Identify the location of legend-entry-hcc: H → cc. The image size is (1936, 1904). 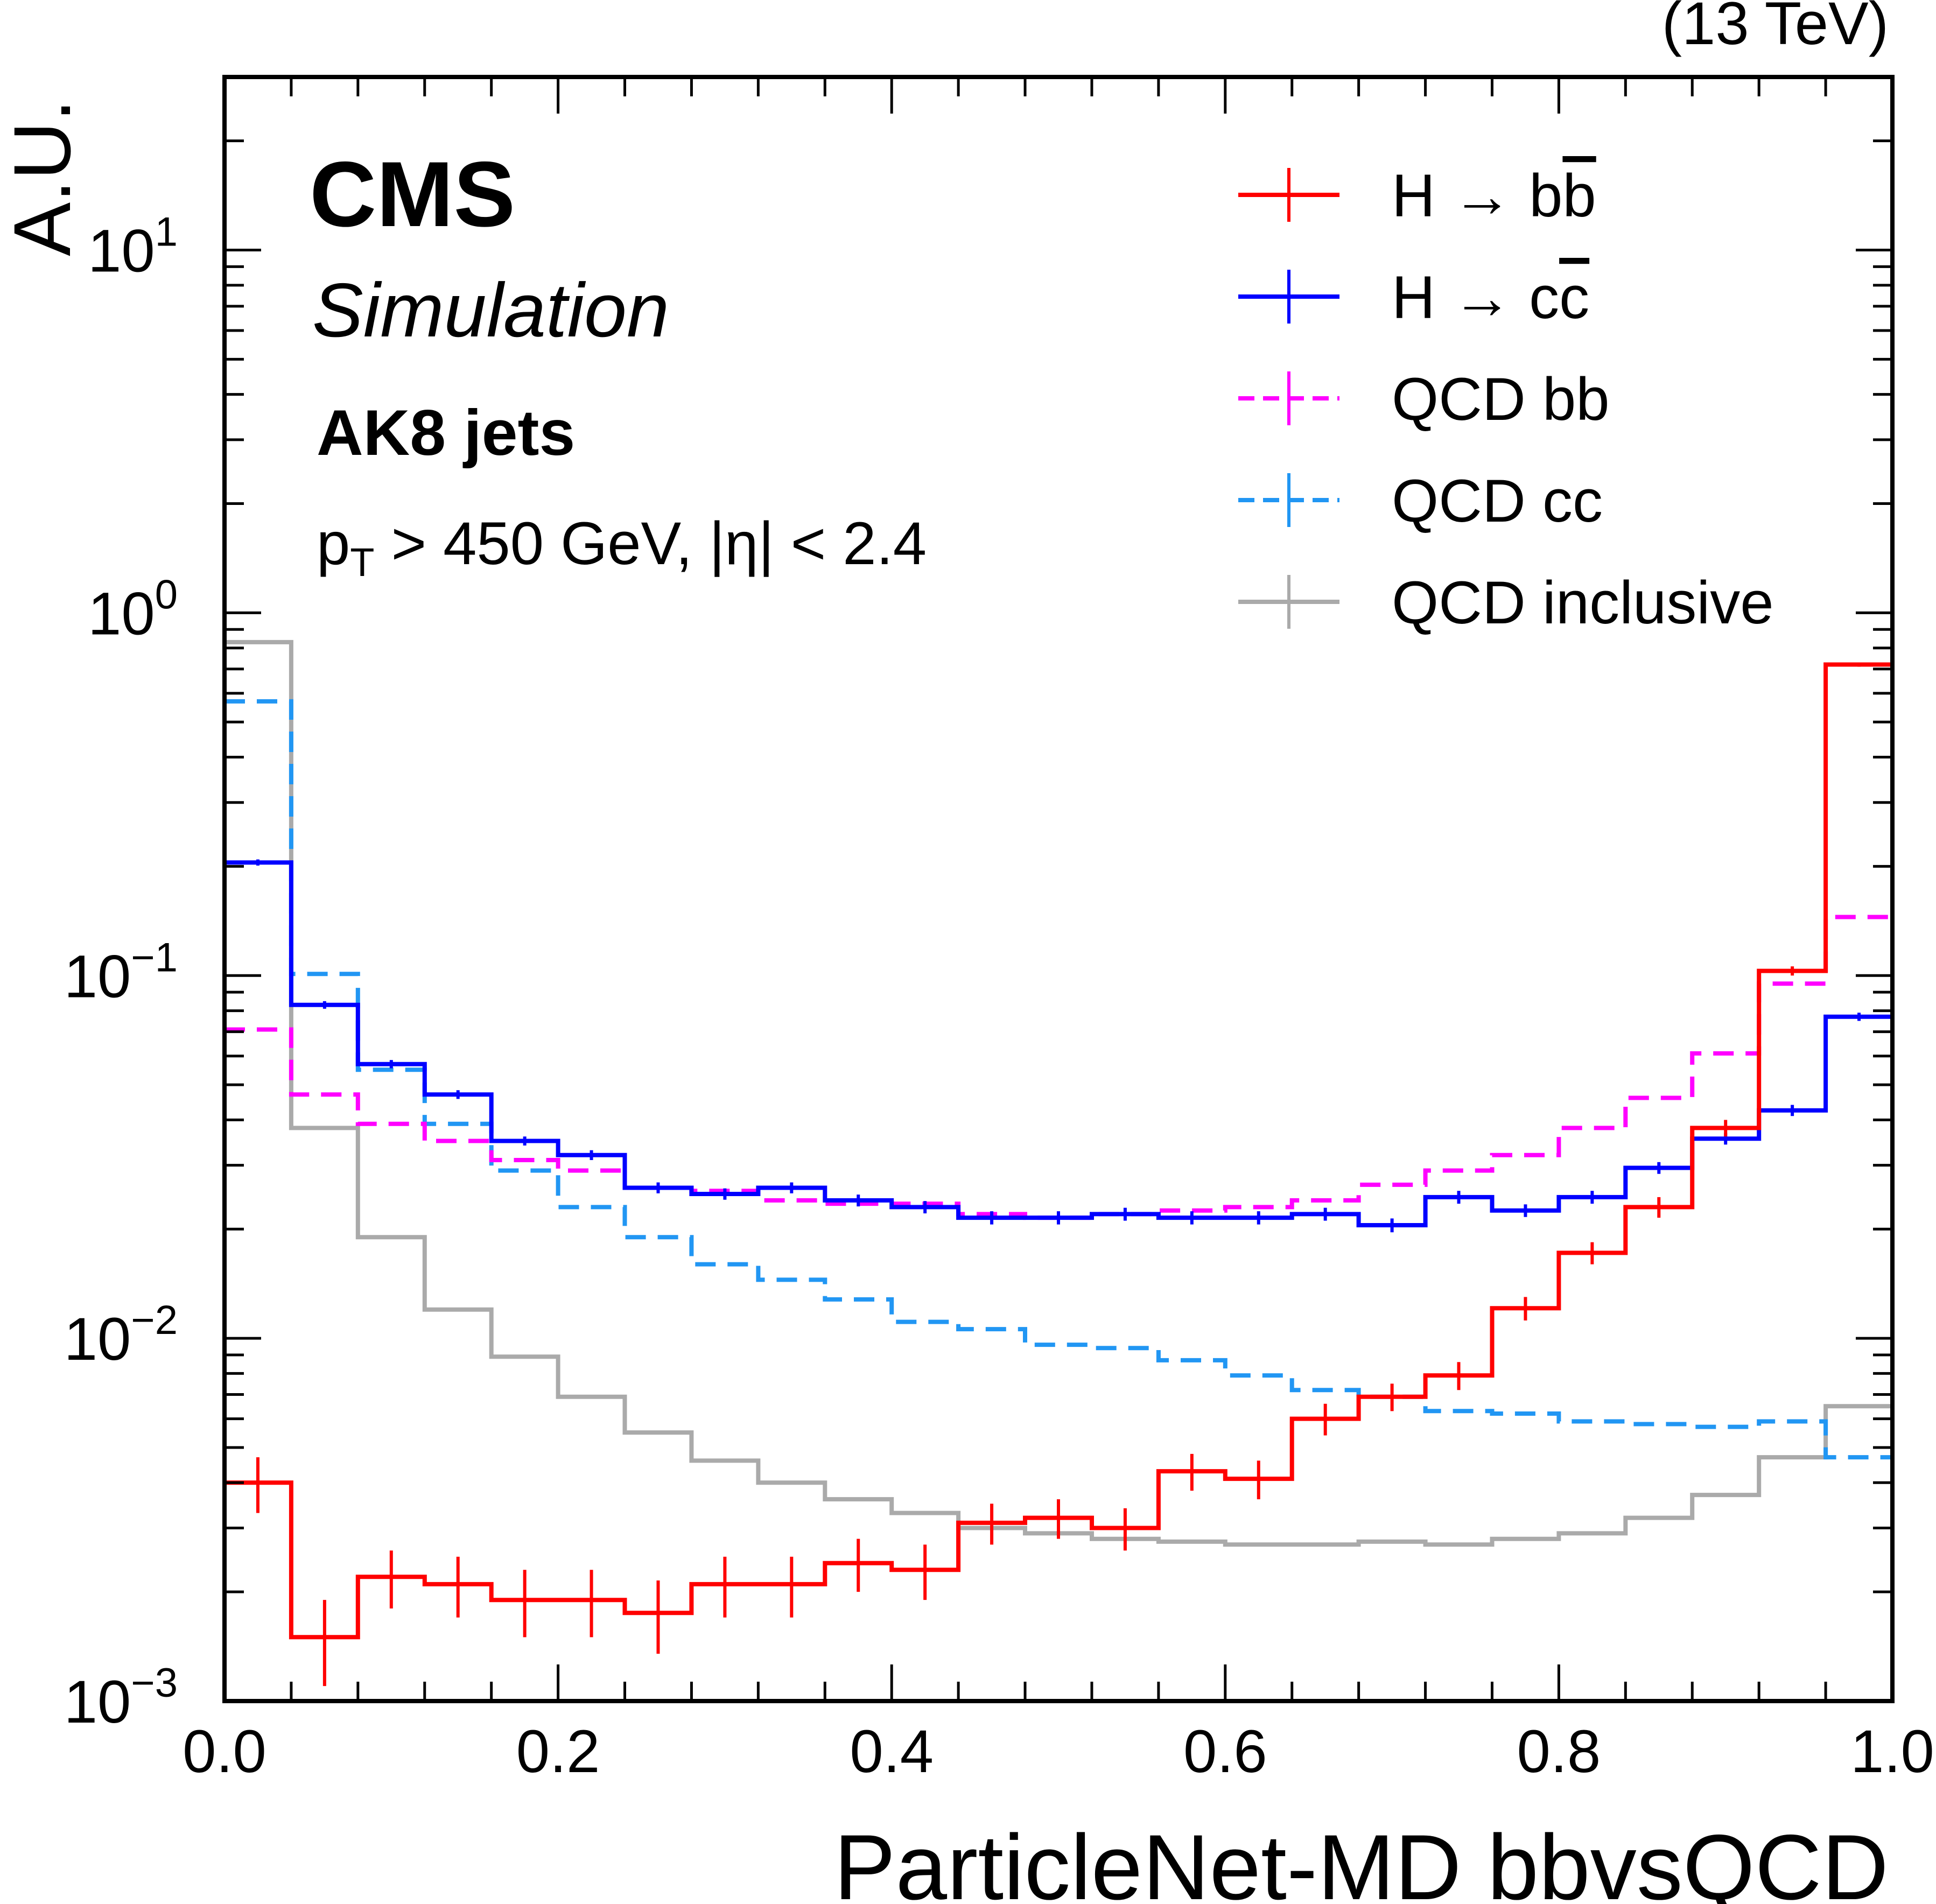
(1413, 297).